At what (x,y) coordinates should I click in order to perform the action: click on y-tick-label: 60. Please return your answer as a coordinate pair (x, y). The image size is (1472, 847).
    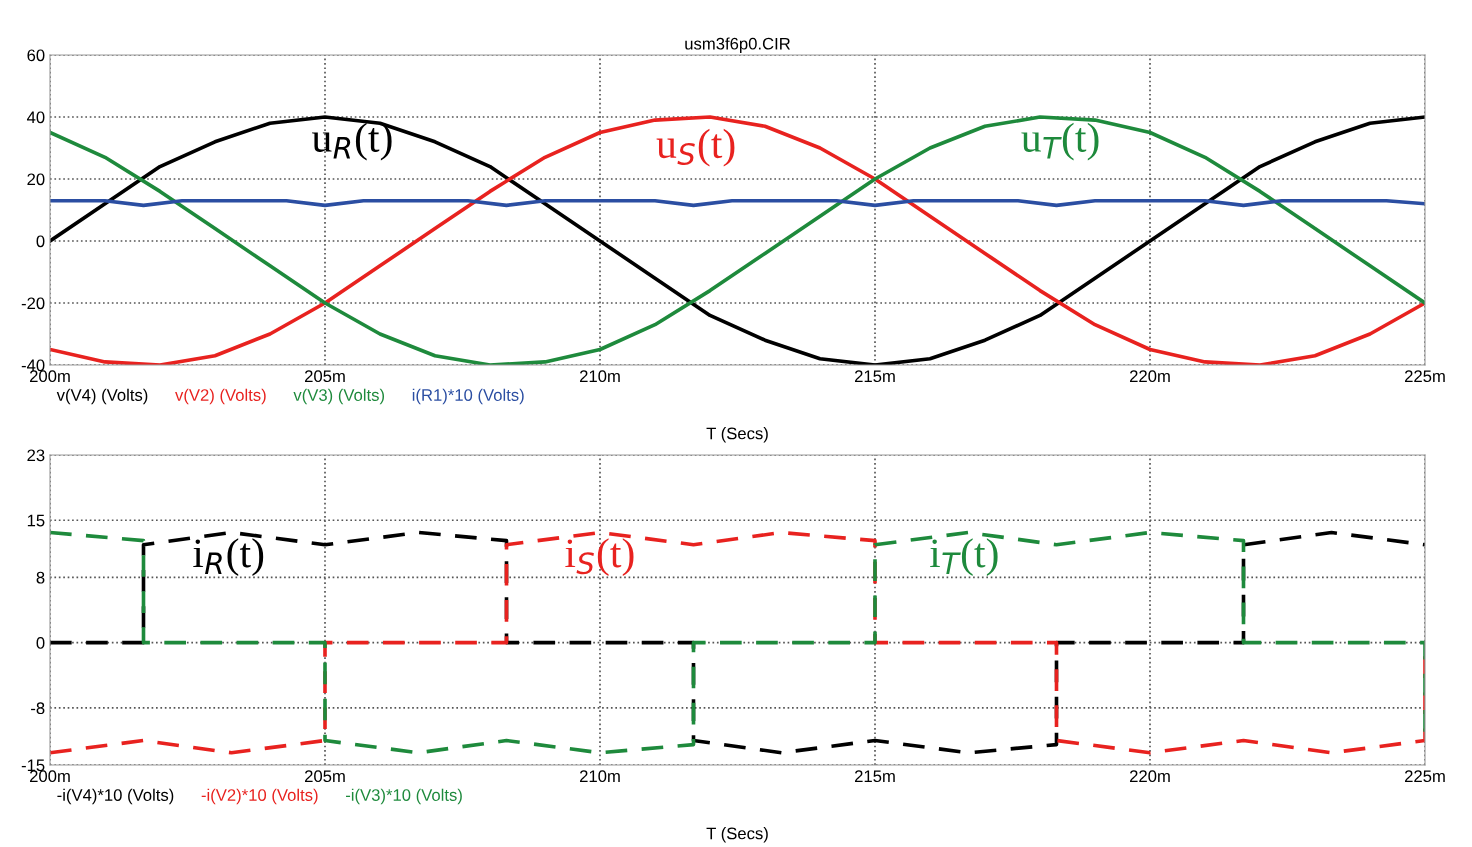
    Looking at the image, I should click on (36, 55).